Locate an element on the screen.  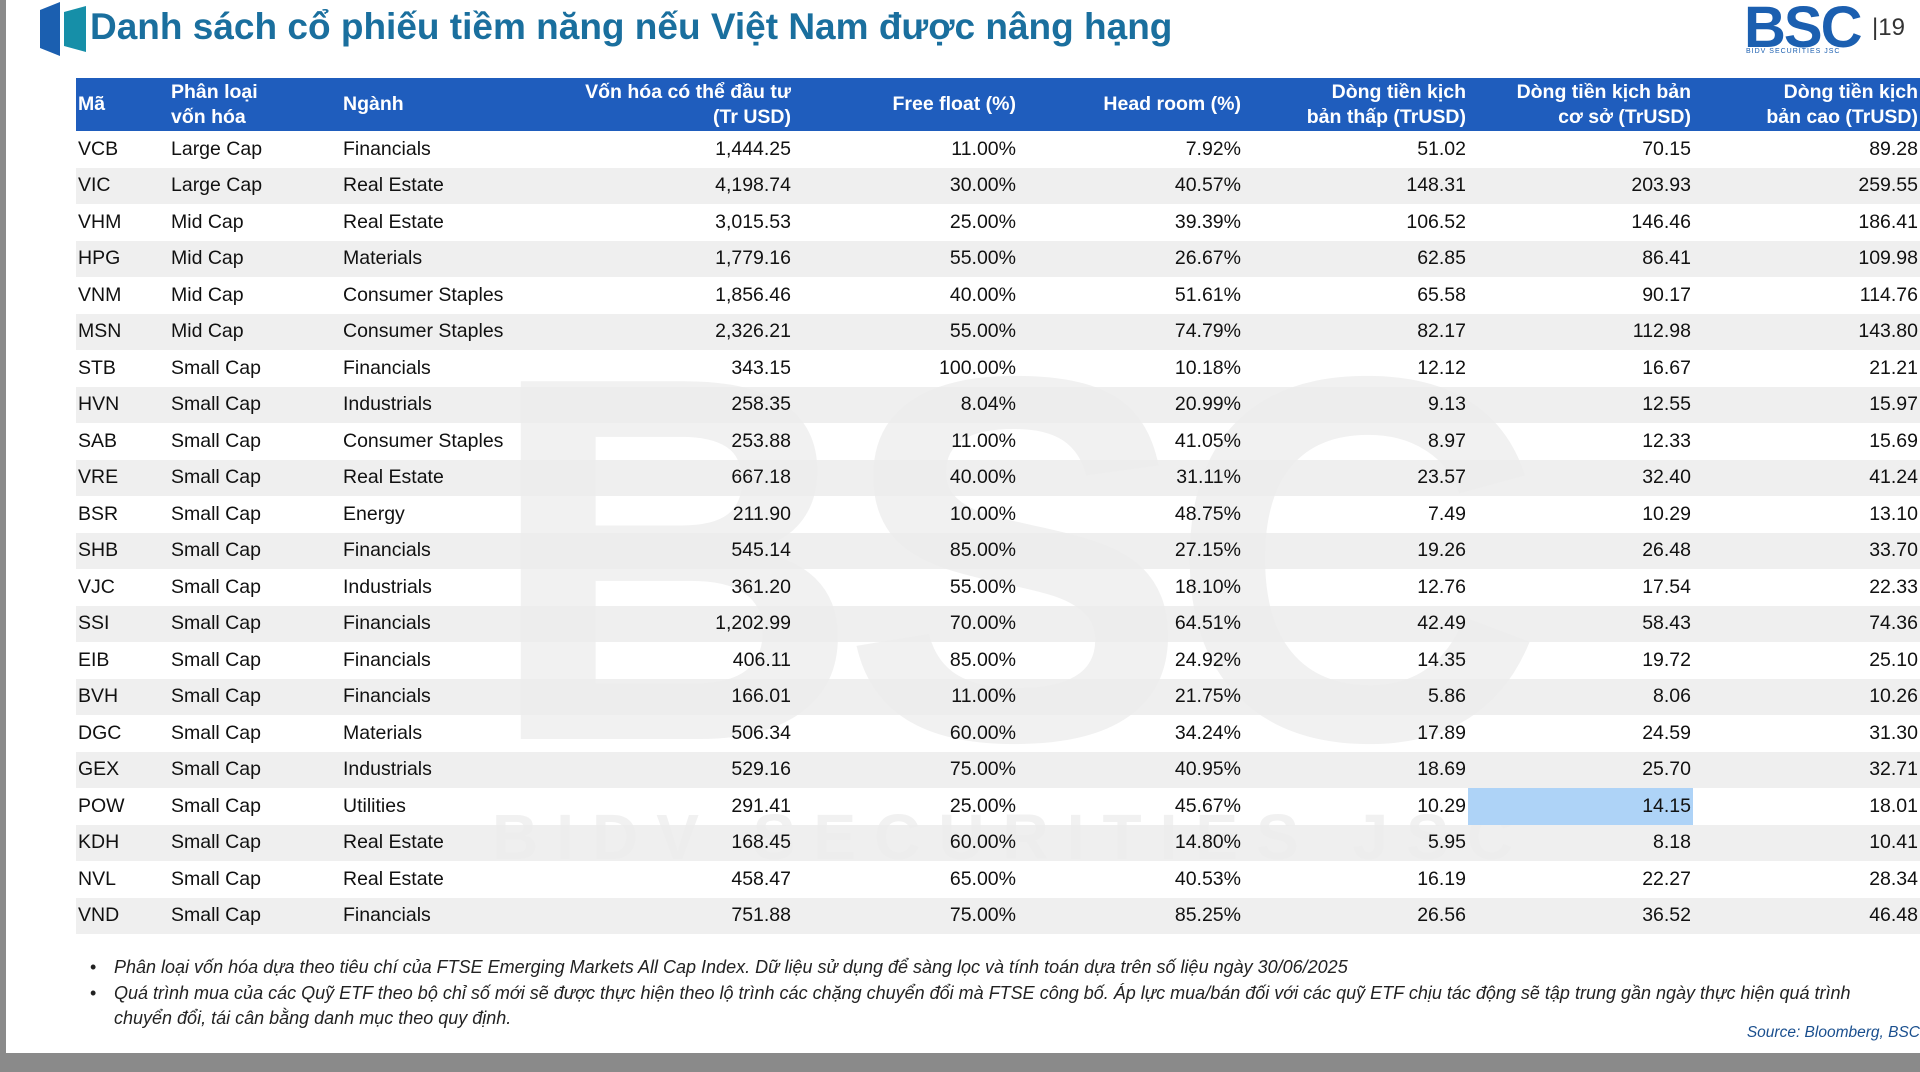
table-cell: 33.70 is located at coordinates (1806, 550).